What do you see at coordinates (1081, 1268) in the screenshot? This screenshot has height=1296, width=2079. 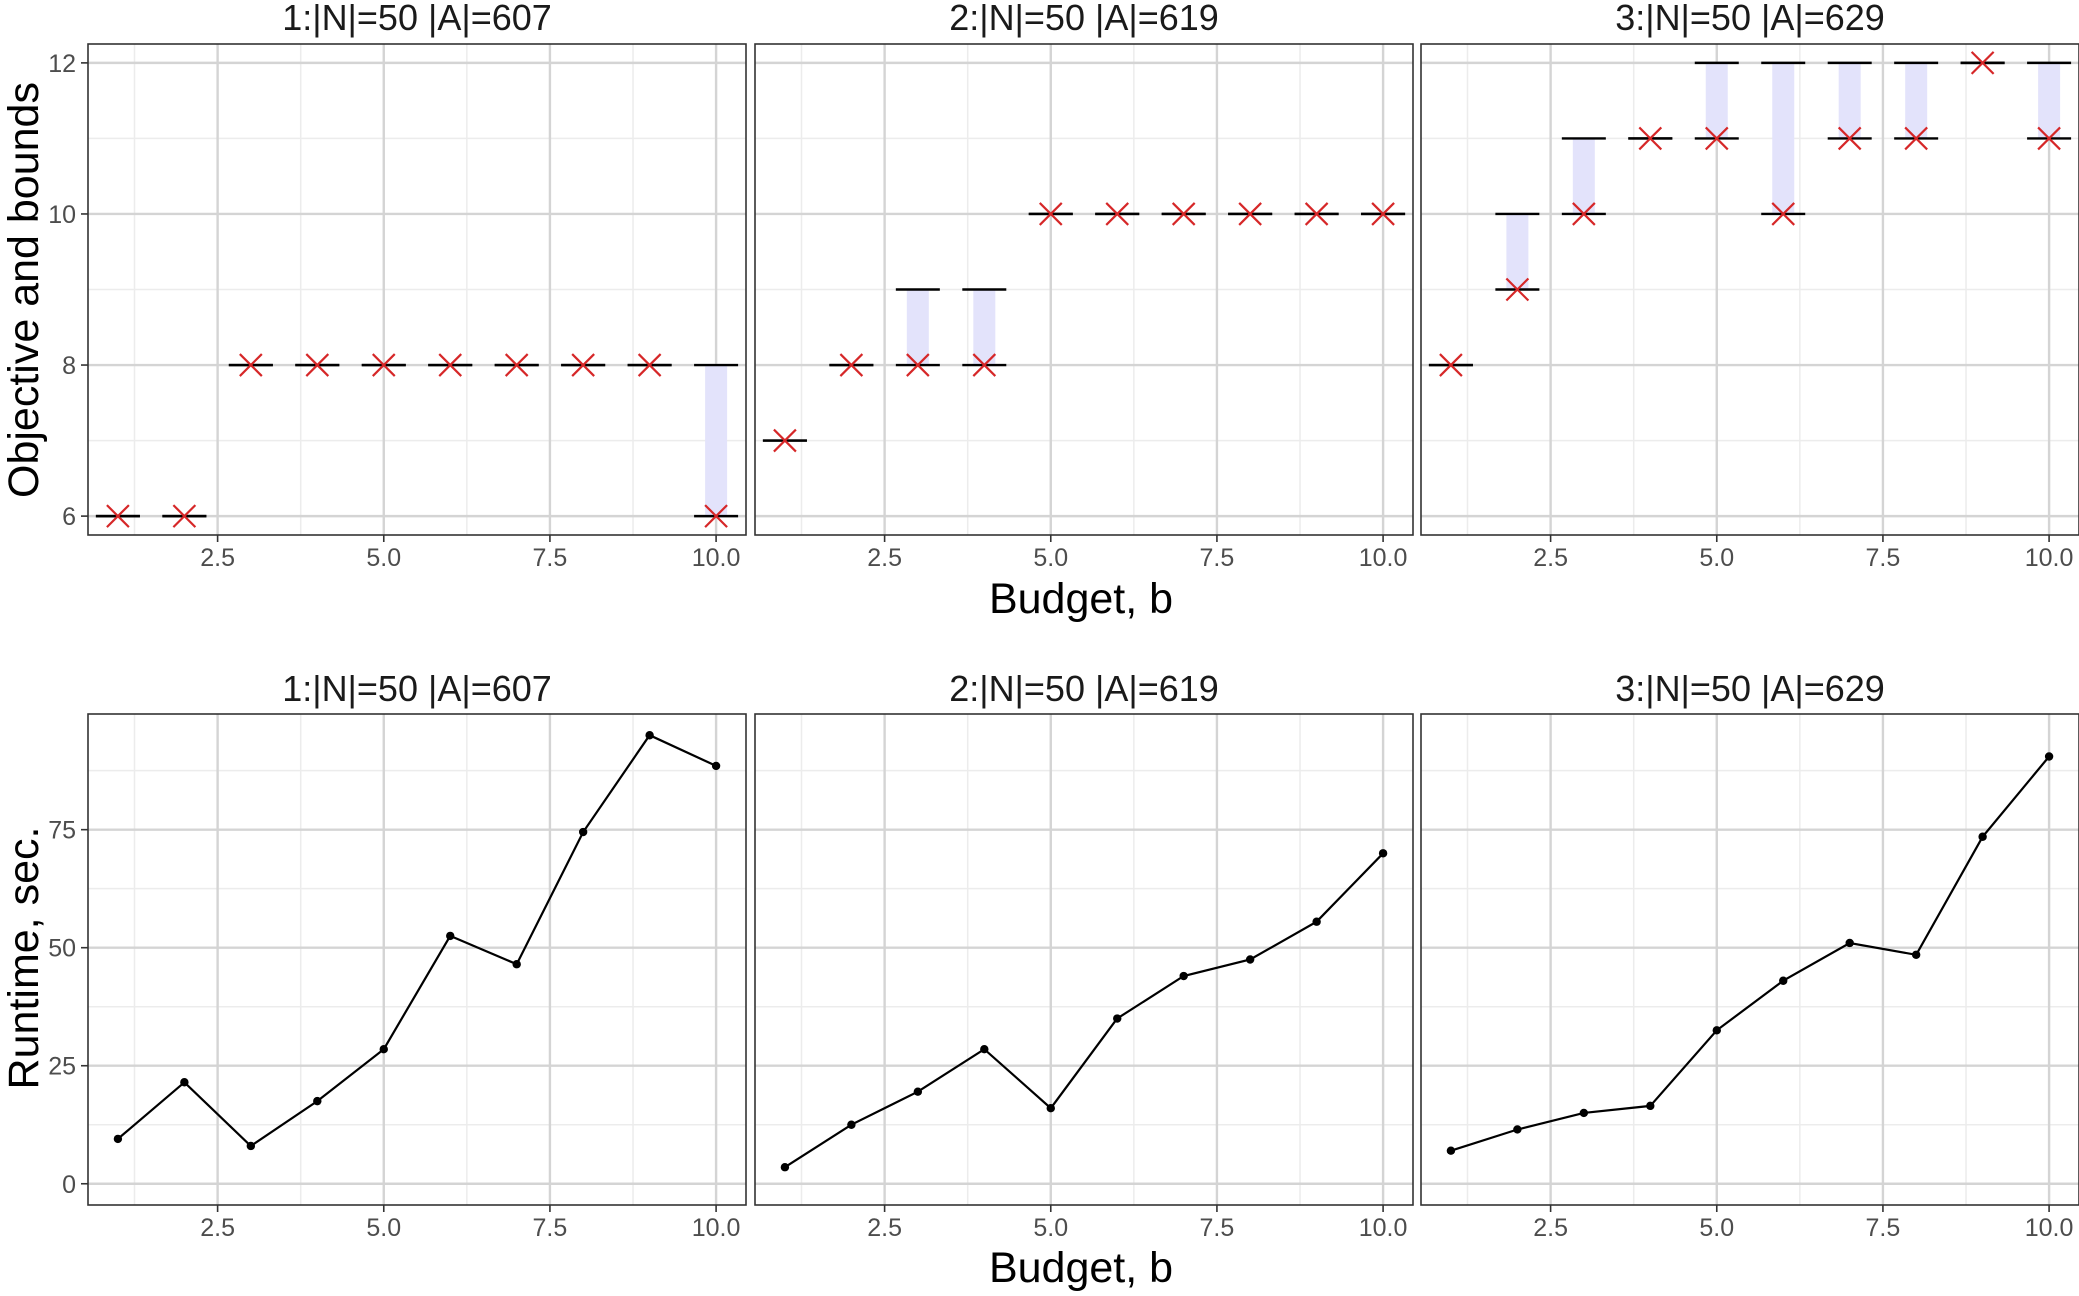 I see `bottom-x-axis-title: Budget, b` at bounding box center [1081, 1268].